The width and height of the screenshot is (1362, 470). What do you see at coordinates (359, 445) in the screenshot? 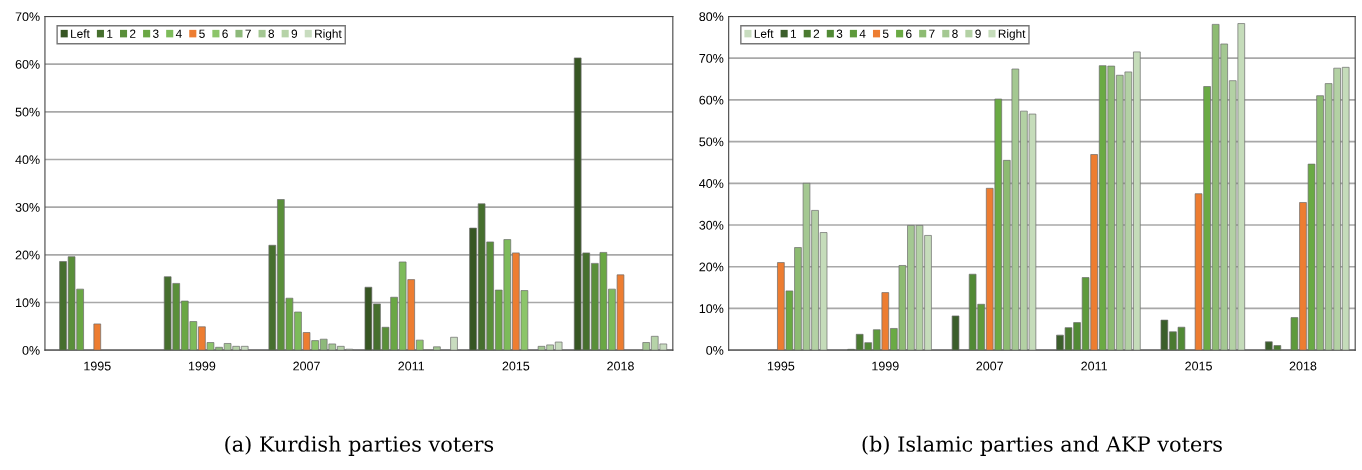
I see `text: (a) Kurdish parties voters` at bounding box center [359, 445].